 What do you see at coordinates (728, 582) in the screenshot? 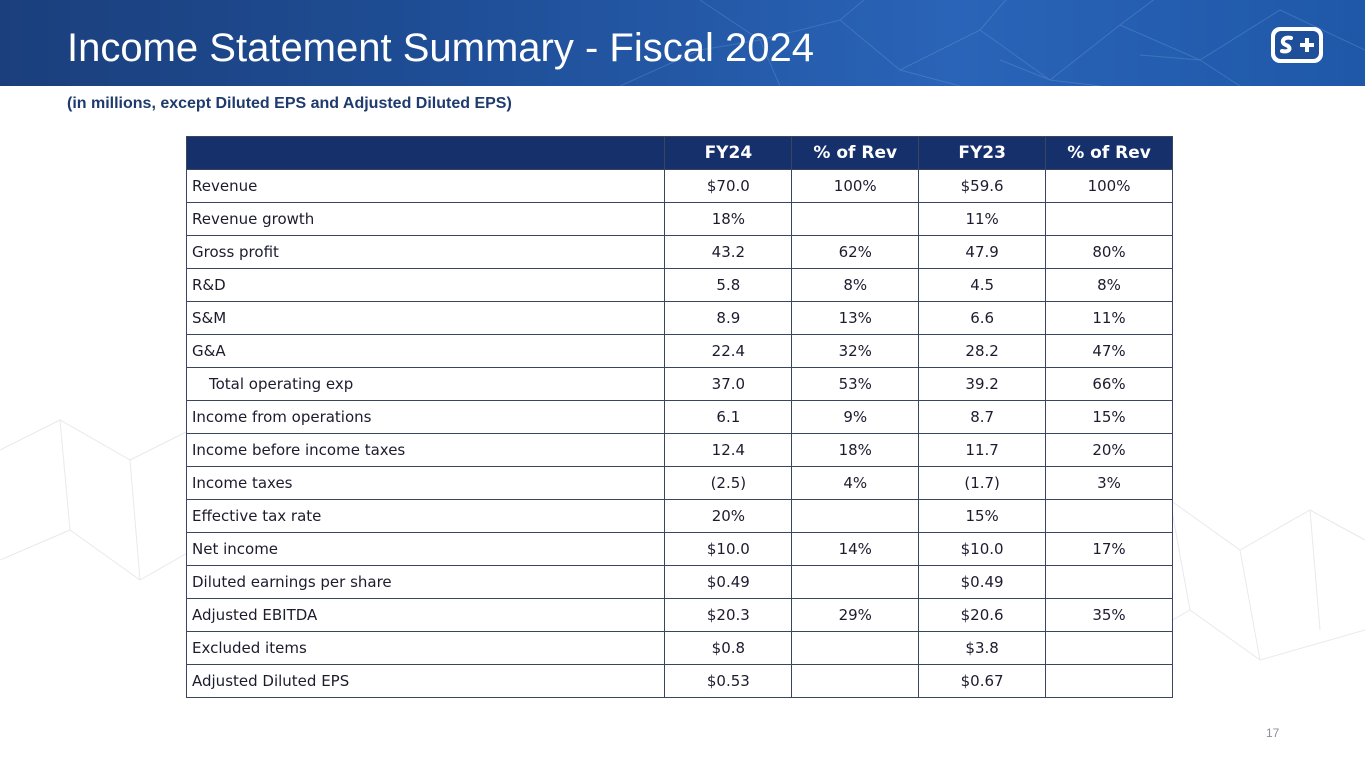
I see `fy24-value: $0.49` at bounding box center [728, 582].